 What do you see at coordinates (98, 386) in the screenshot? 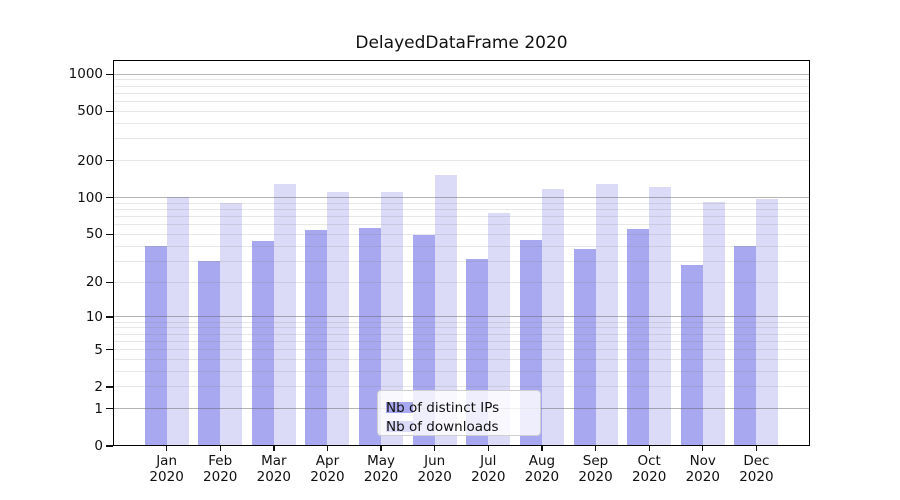
I see `y-tick-label: 2` at bounding box center [98, 386].